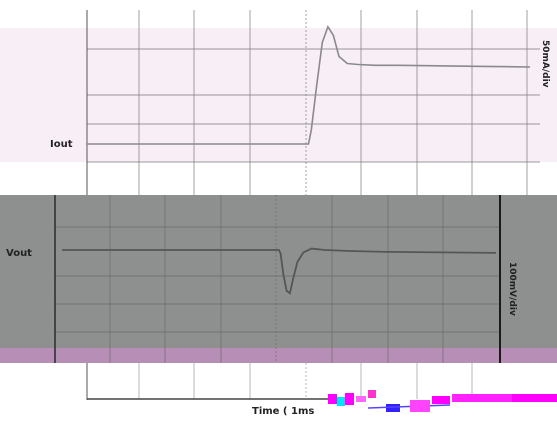 The height and width of the screenshot is (423, 557). I want to click on bottom-panel-strip, so click(278, 355).